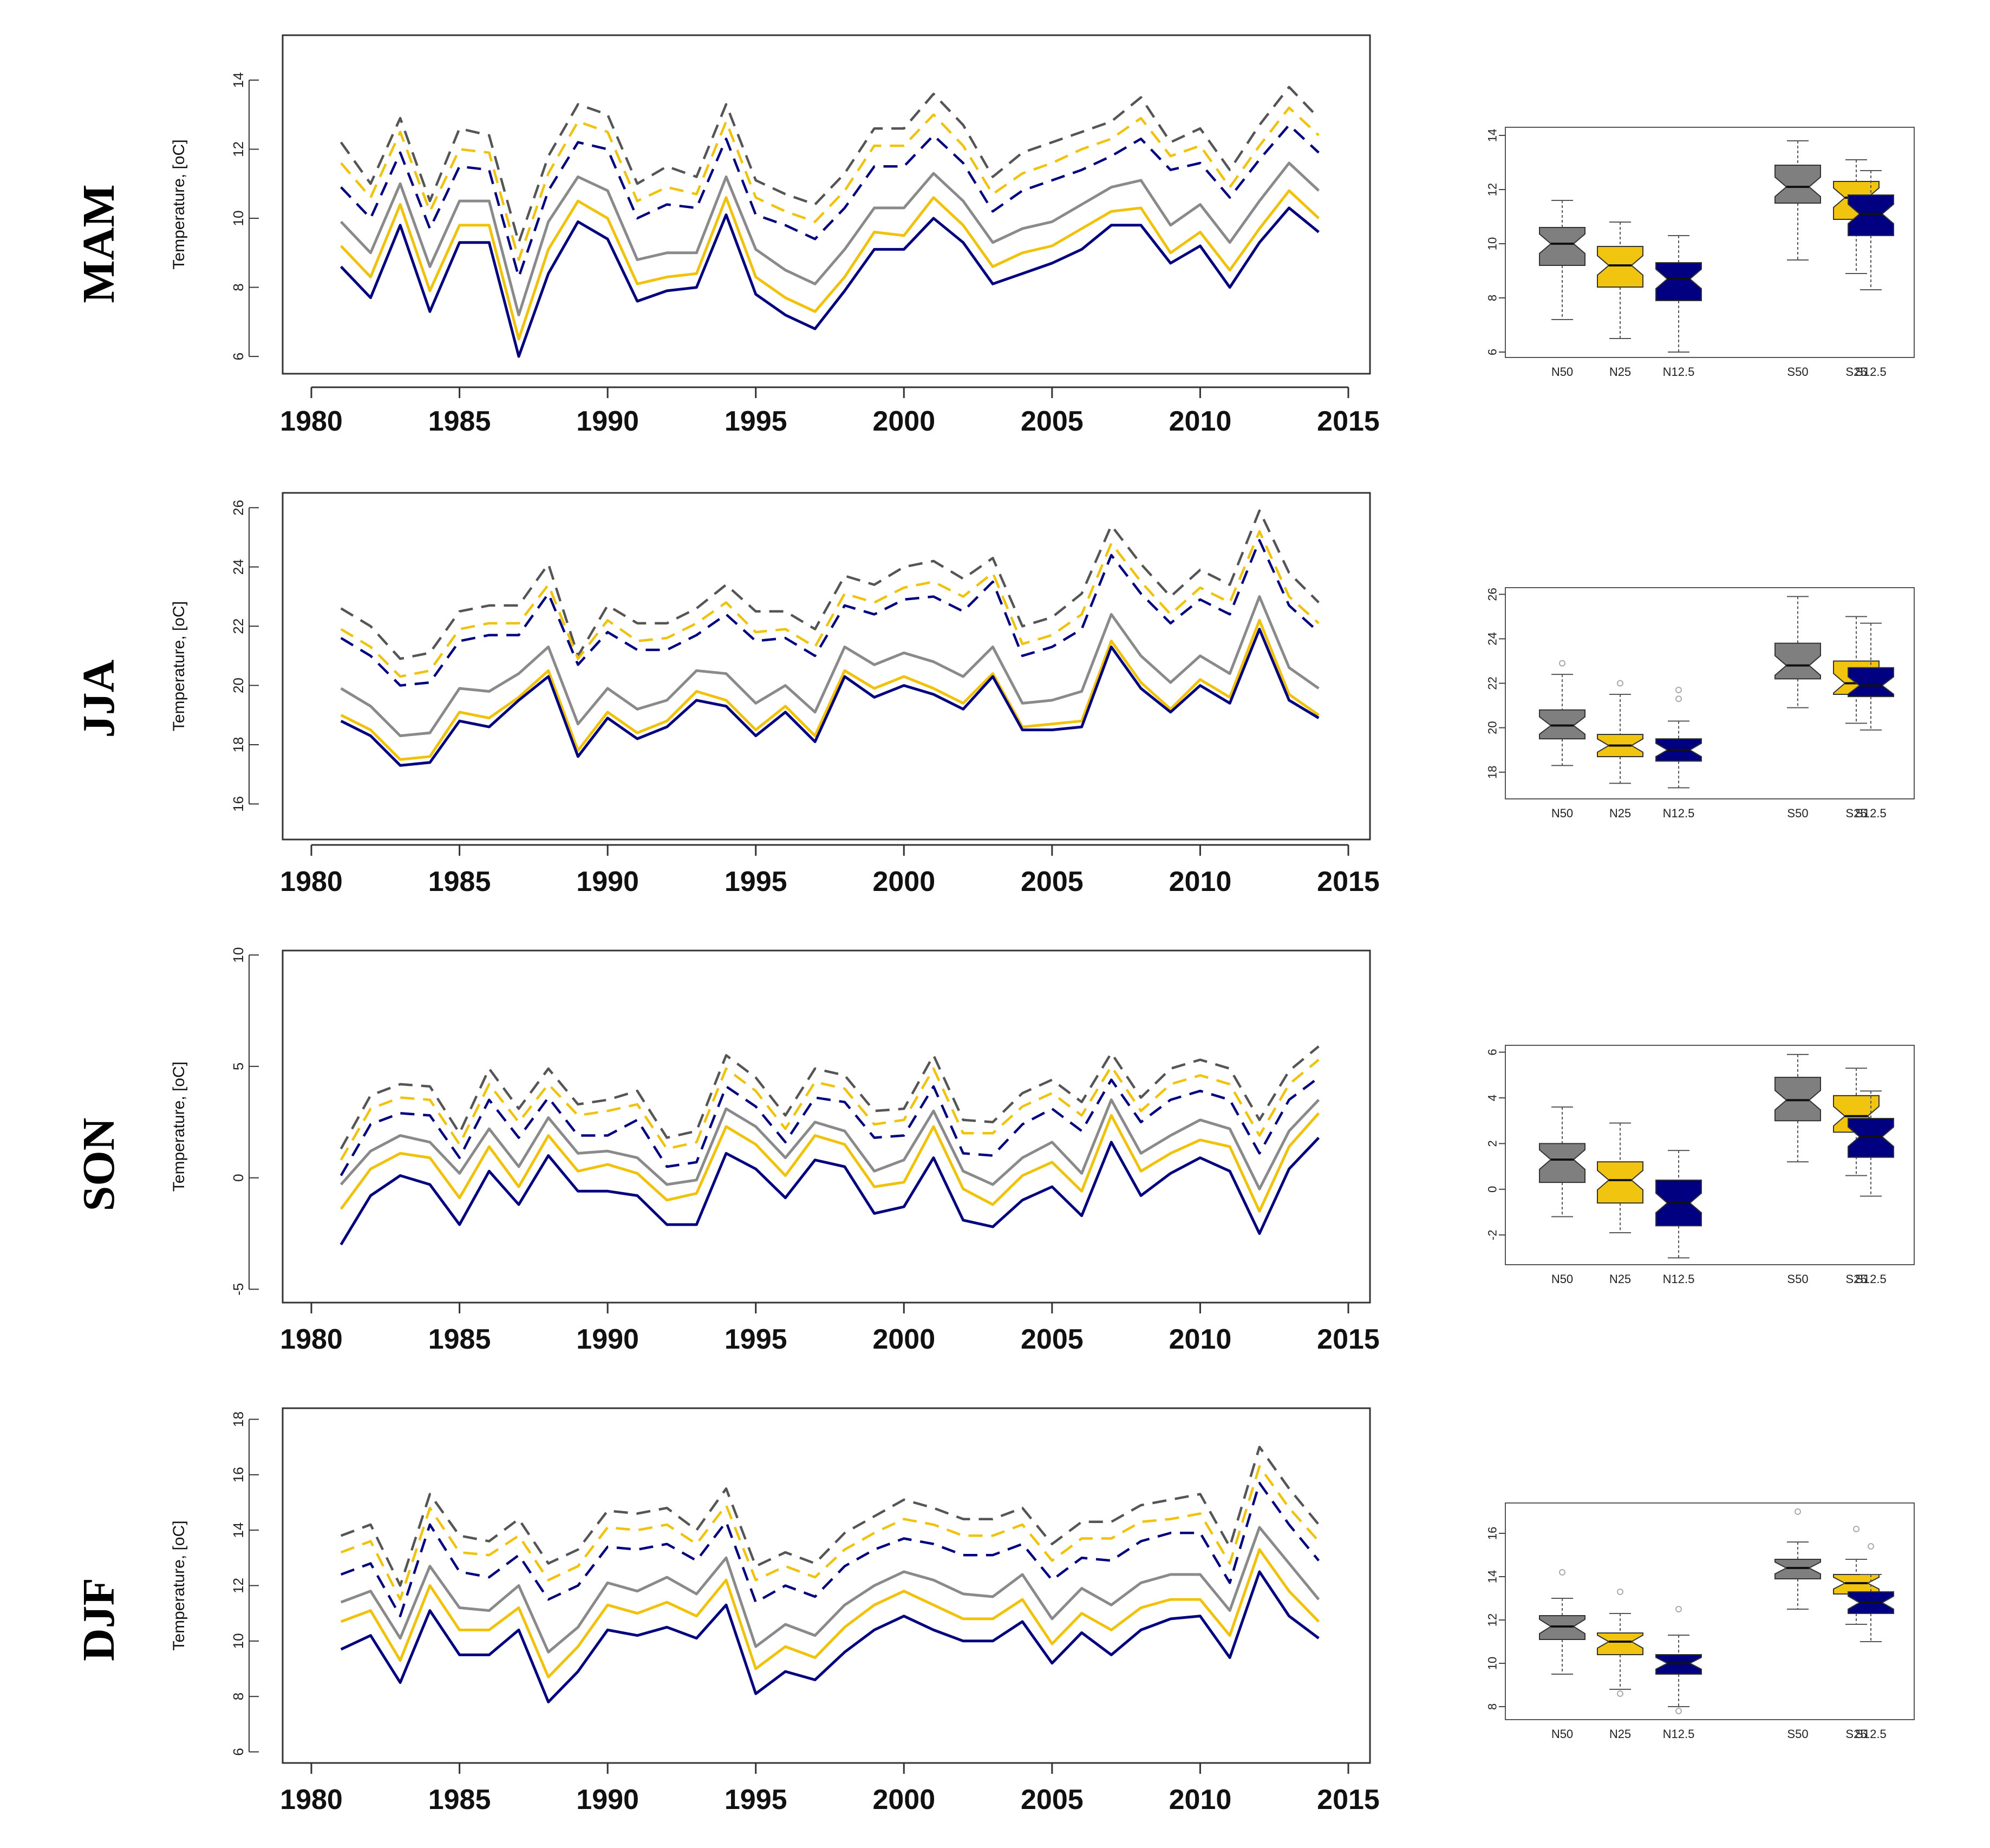 Image resolution: width=1990 pixels, height=1848 pixels. Describe the element at coordinates (1492, 772) in the screenshot. I see `y-tick-label: 18` at that location.